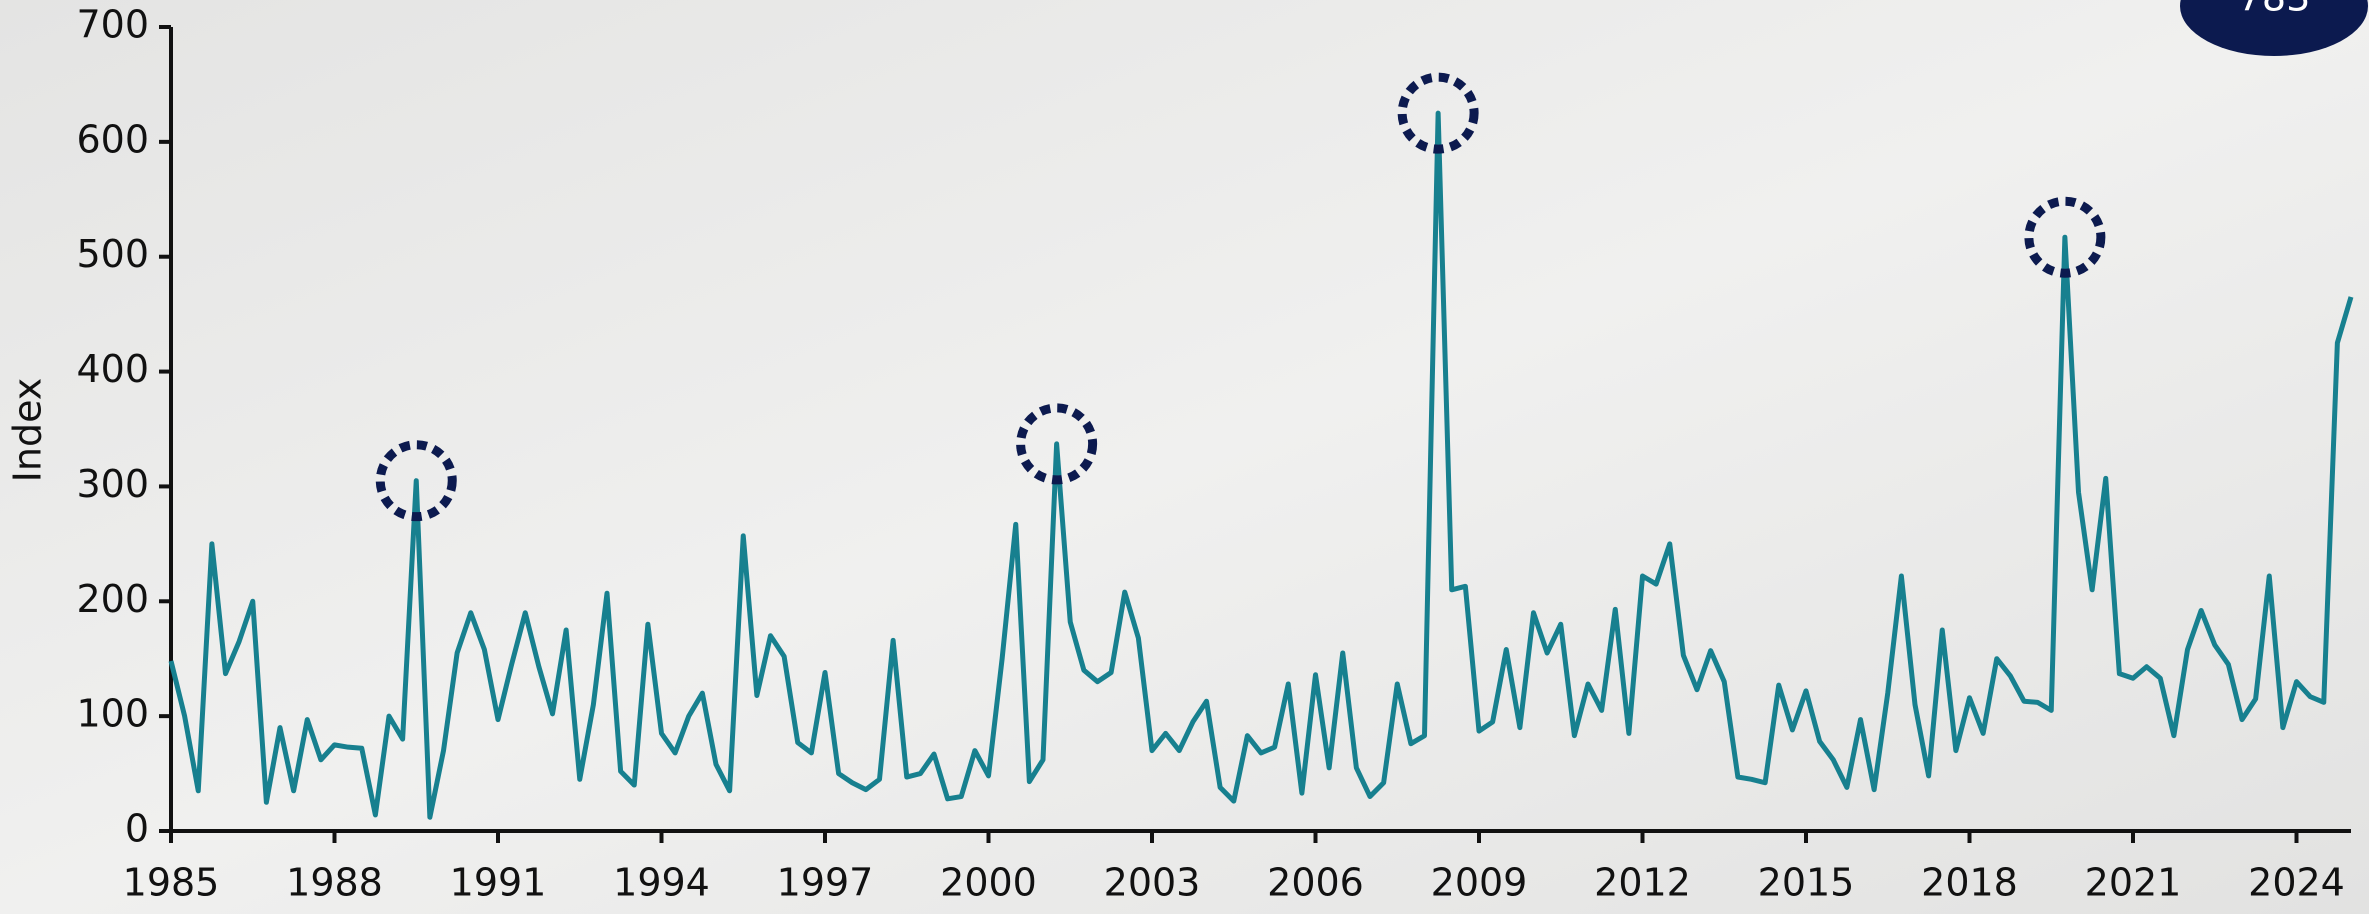 The width and height of the screenshot is (2369, 914). What do you see at coordinates (1152, 883) in the screenshot?
I see `x-tick-label: 2003` at bounding box center [1152, 883].